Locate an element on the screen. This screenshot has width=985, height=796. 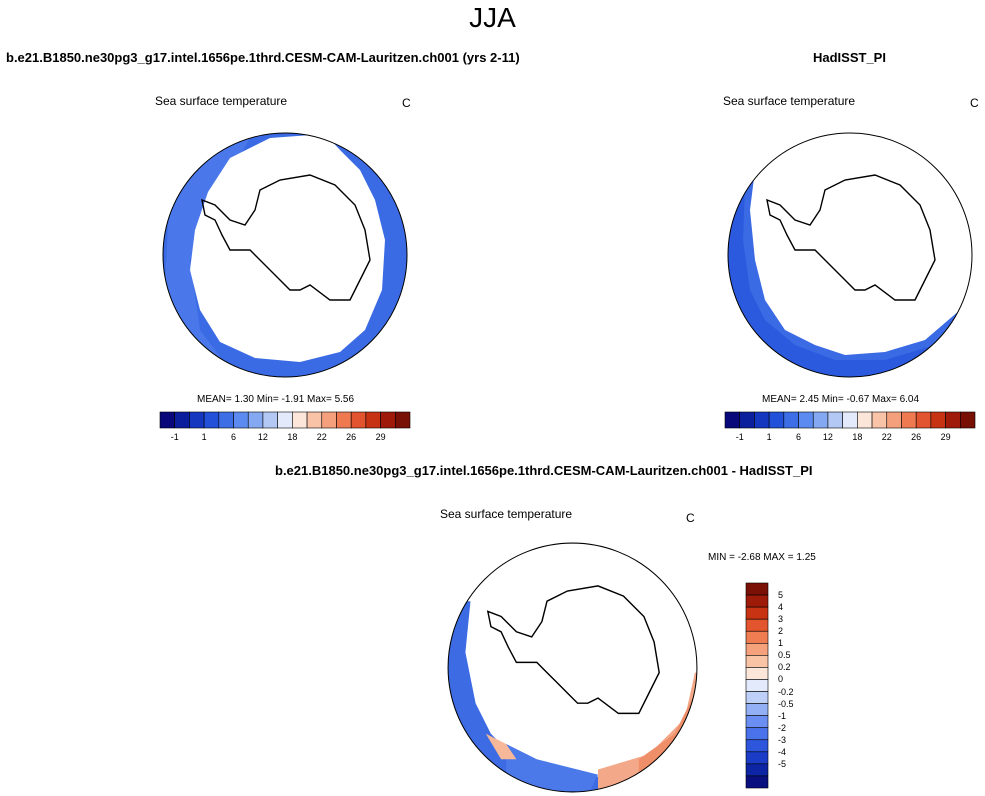
panel-1-map is located at coordinates (285, 255).